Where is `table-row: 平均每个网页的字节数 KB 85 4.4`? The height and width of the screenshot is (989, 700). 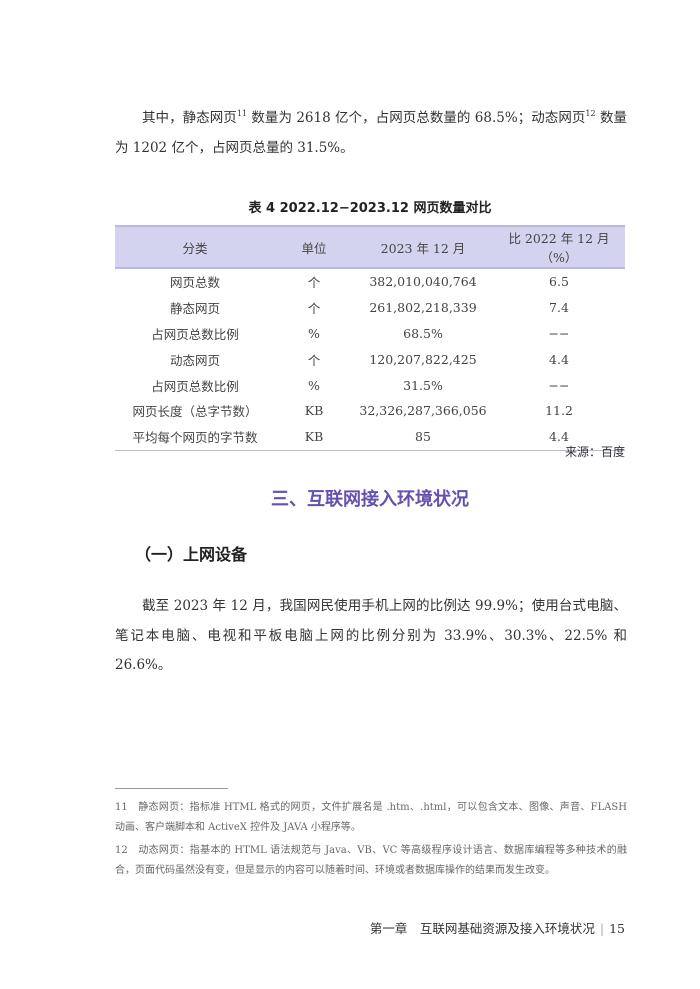
table-row: 平均每个网页的字节数 KB 85 4.4 is located at coordinates (370, 437).